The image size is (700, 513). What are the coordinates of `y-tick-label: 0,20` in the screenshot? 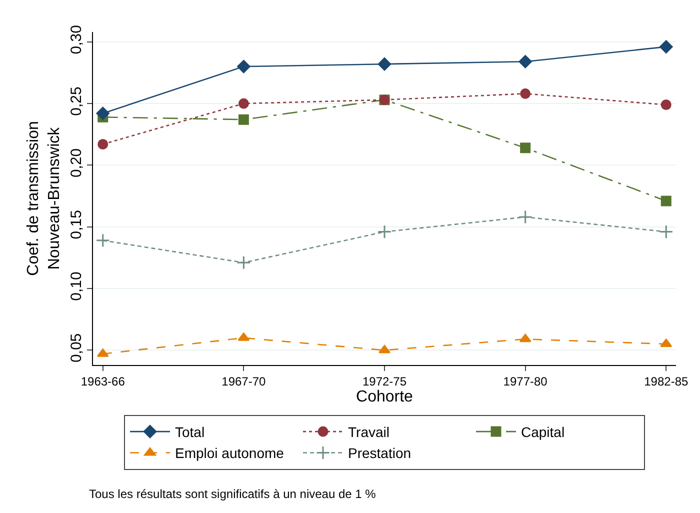 It's located at (76, 163).